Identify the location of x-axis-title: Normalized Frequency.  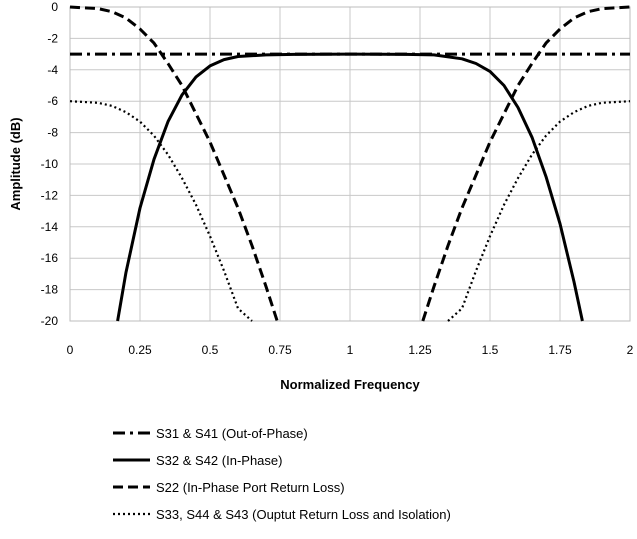
(350, 384).